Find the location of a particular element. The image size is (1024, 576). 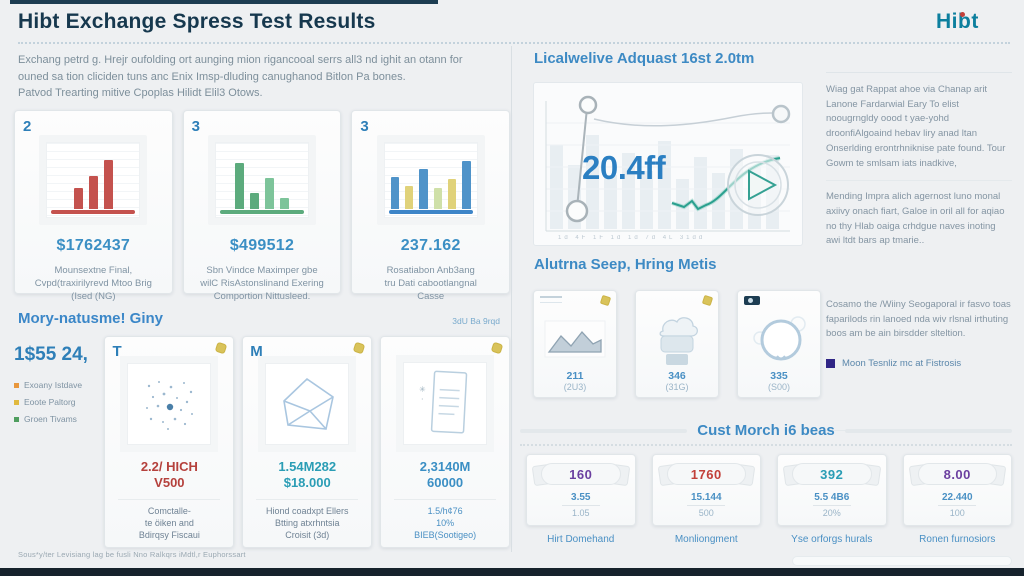

legend-label: Exoany Istdave is located at coordinates (53, 385).